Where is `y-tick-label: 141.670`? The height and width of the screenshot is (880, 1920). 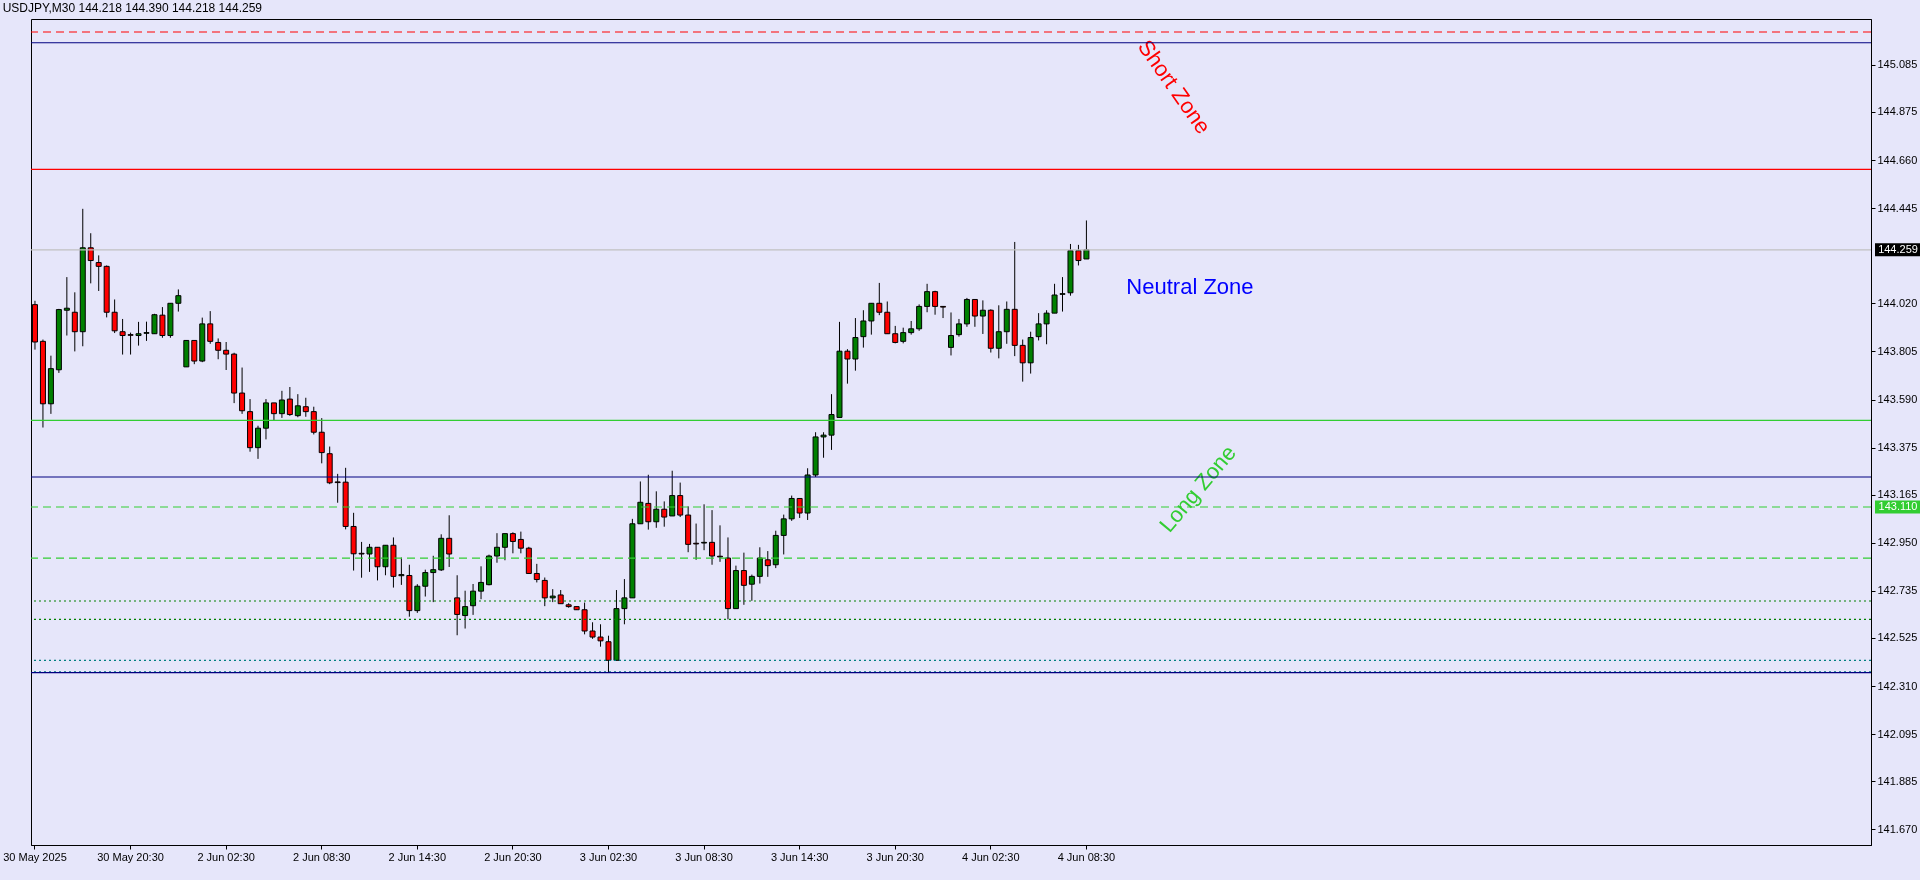 y-tick-label: 141.670 is located at coordinates (1897, 828).